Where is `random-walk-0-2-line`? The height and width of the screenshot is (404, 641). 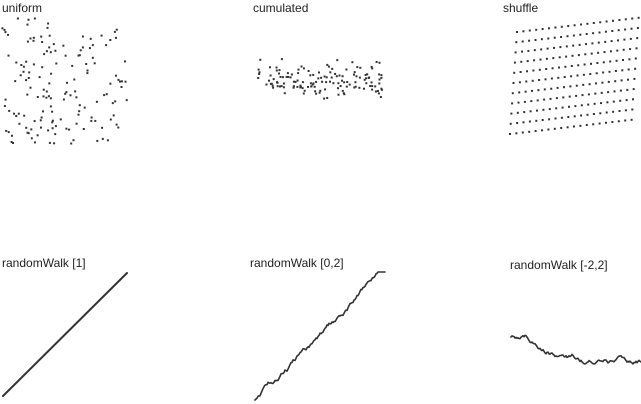
random-walk-0-2-line is located at coordinates (320, 336).